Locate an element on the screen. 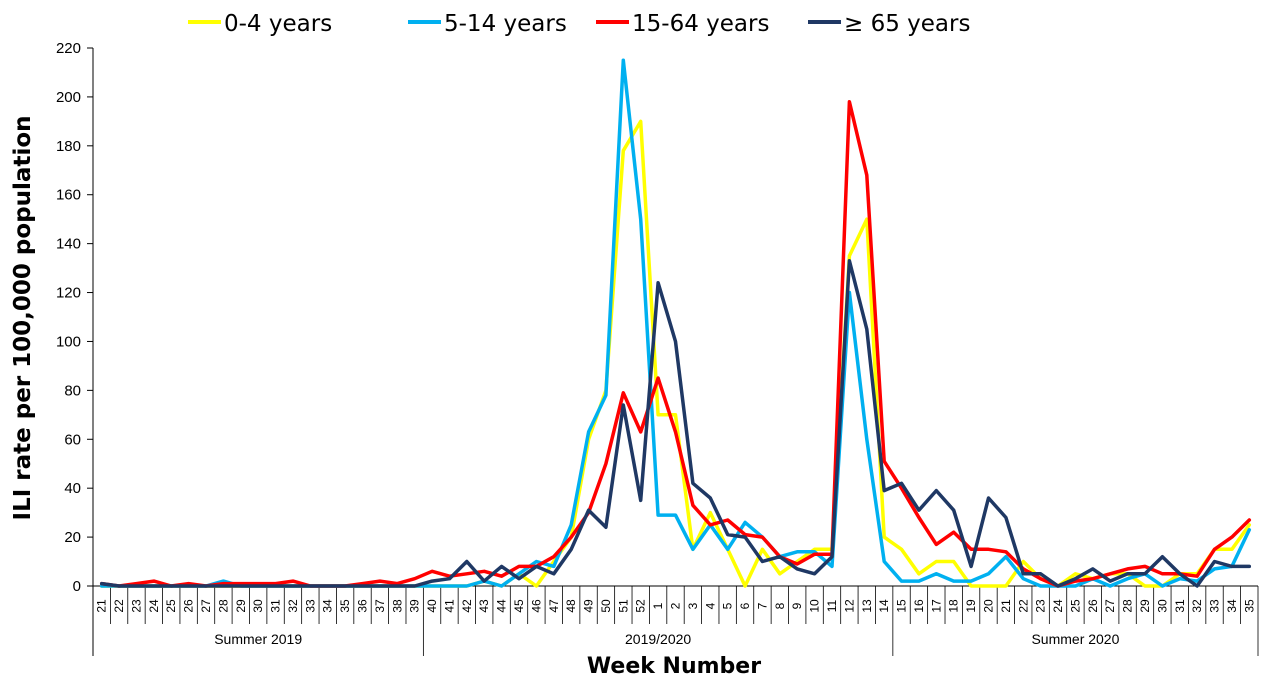 The width and height of the screenshot is (1263, 681). x-tick-label: 13 is located at coordinates (867, 606).